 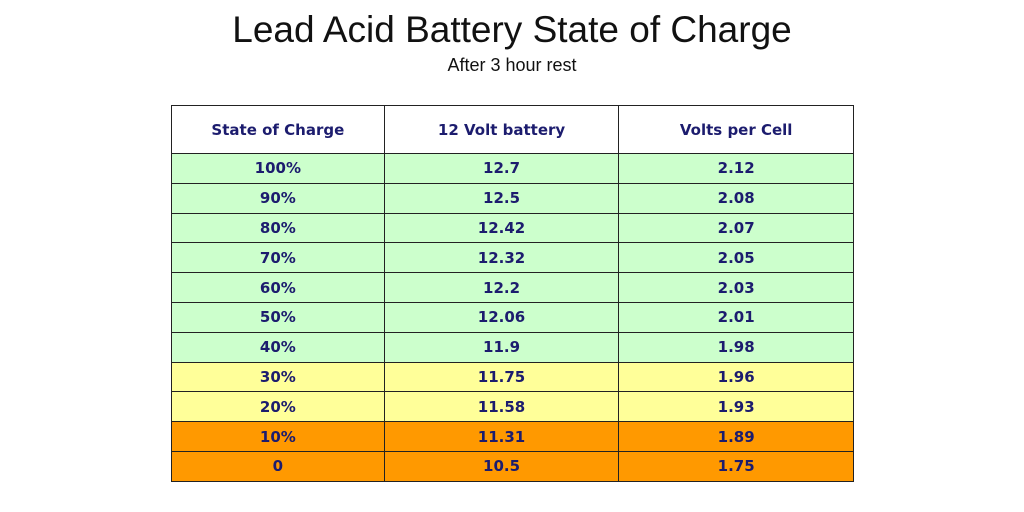 I want to click on table-cell: 2.12, so click(x=736, y=168).